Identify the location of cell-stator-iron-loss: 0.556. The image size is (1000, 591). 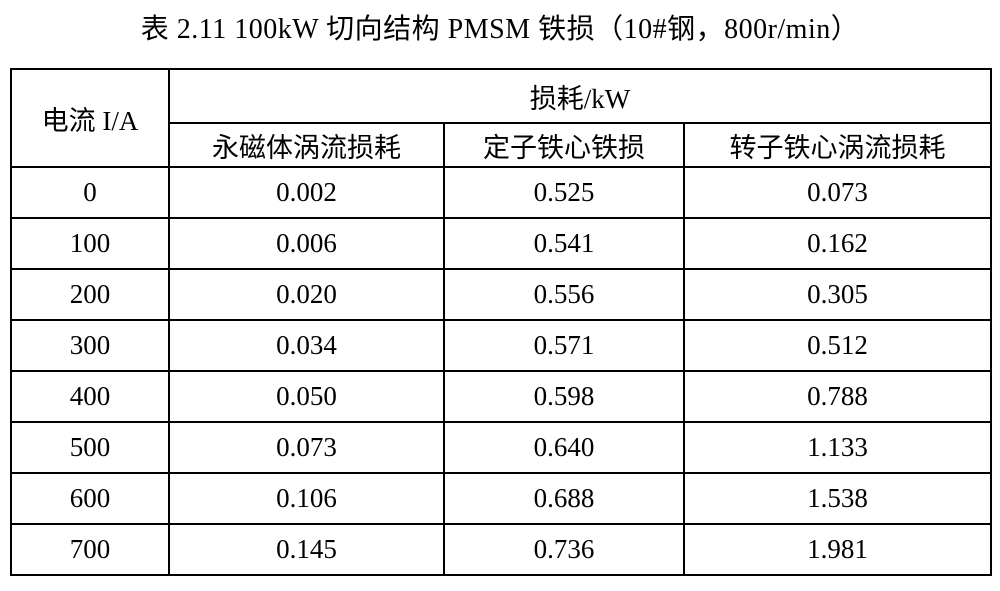
(564, 294).